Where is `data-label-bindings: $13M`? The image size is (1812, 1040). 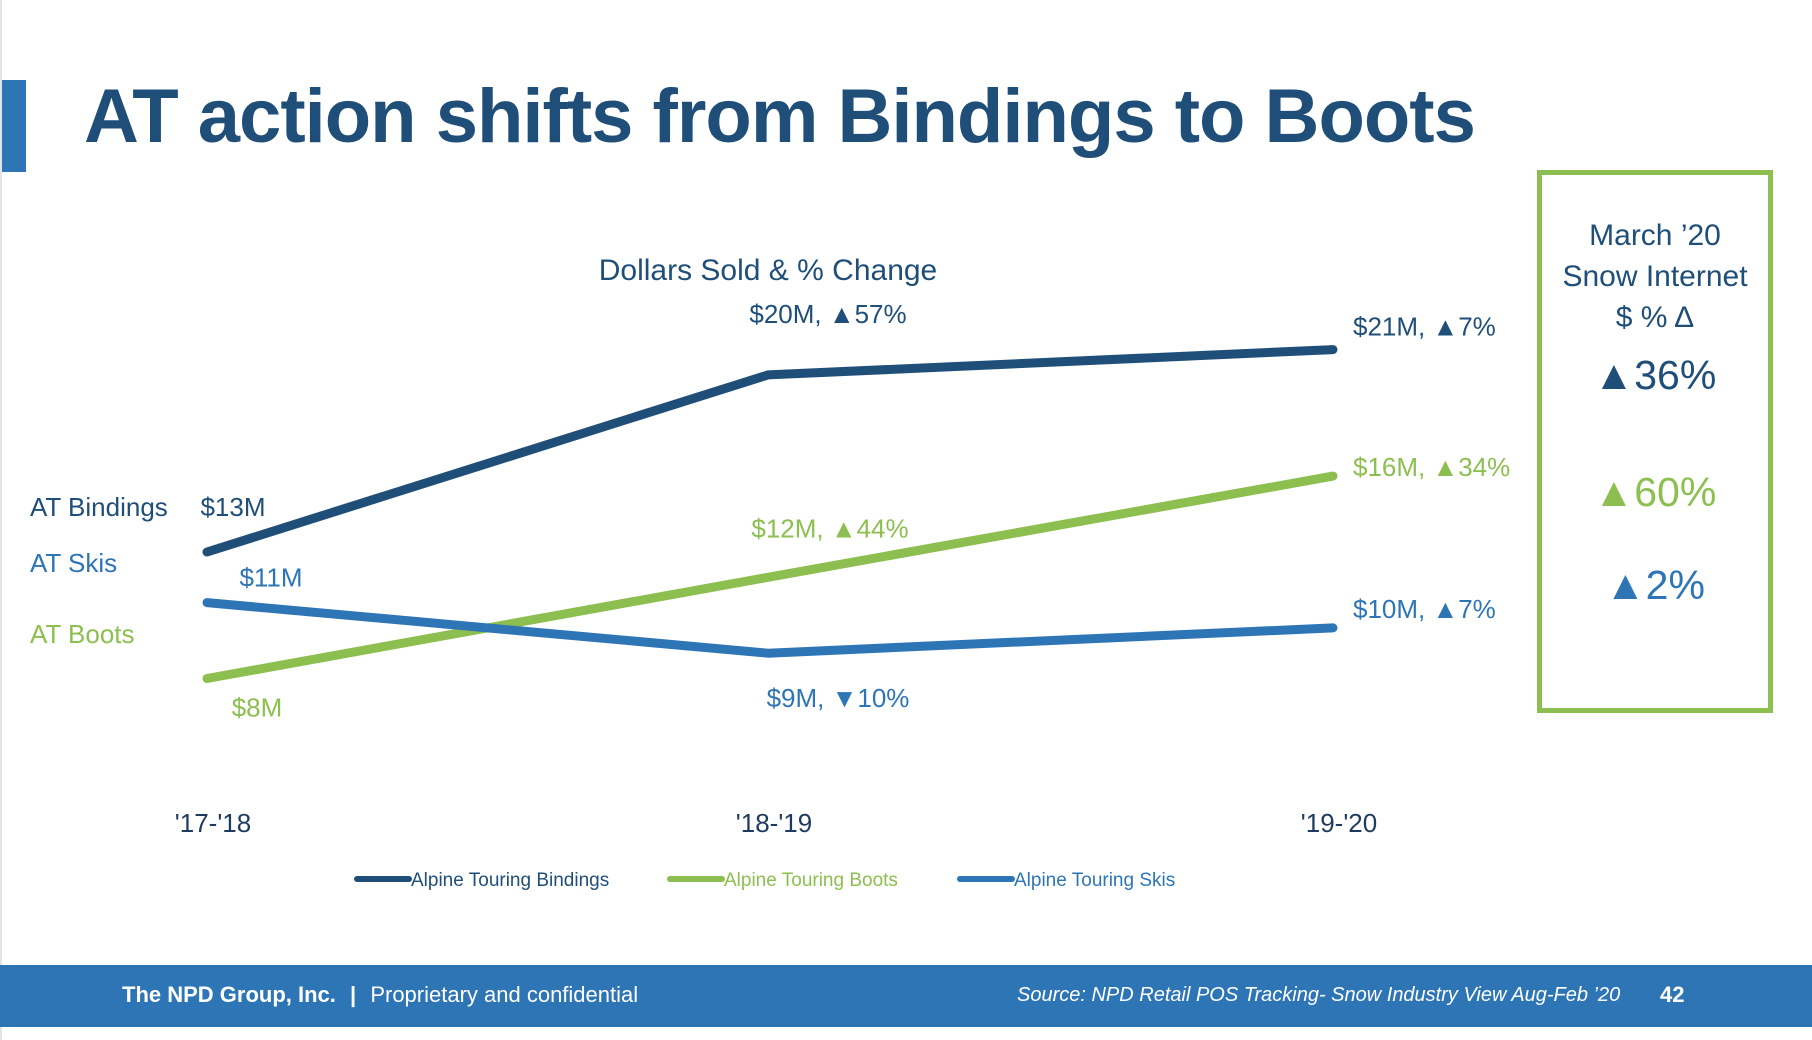 data-label-bindings: $13M is located at coordinates (232, 507).